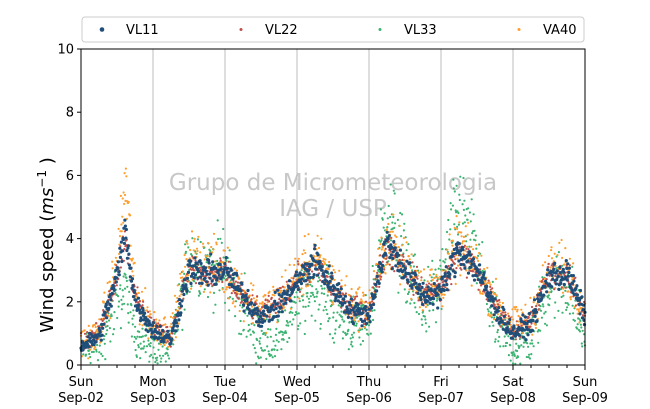  What do you see at coordinates (81, 382) in the screenshot?
I see `x-tick-label-day: Sun` at bounding box center [81, 382].